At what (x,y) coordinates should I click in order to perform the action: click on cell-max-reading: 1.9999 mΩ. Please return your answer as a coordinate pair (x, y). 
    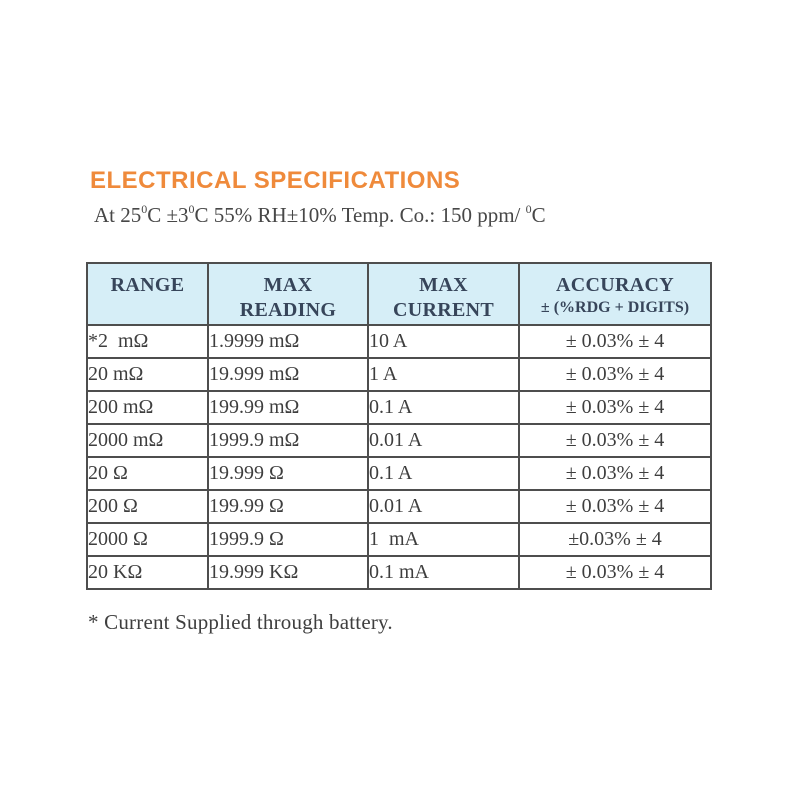
    Looking at the image, I should click on (288, 341).